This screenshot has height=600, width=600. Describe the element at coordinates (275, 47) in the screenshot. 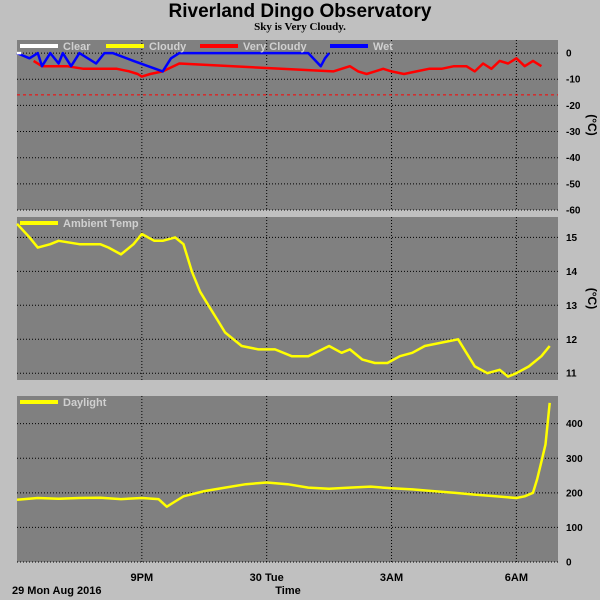

I see `legend-label: Very Cloudy` at that location.